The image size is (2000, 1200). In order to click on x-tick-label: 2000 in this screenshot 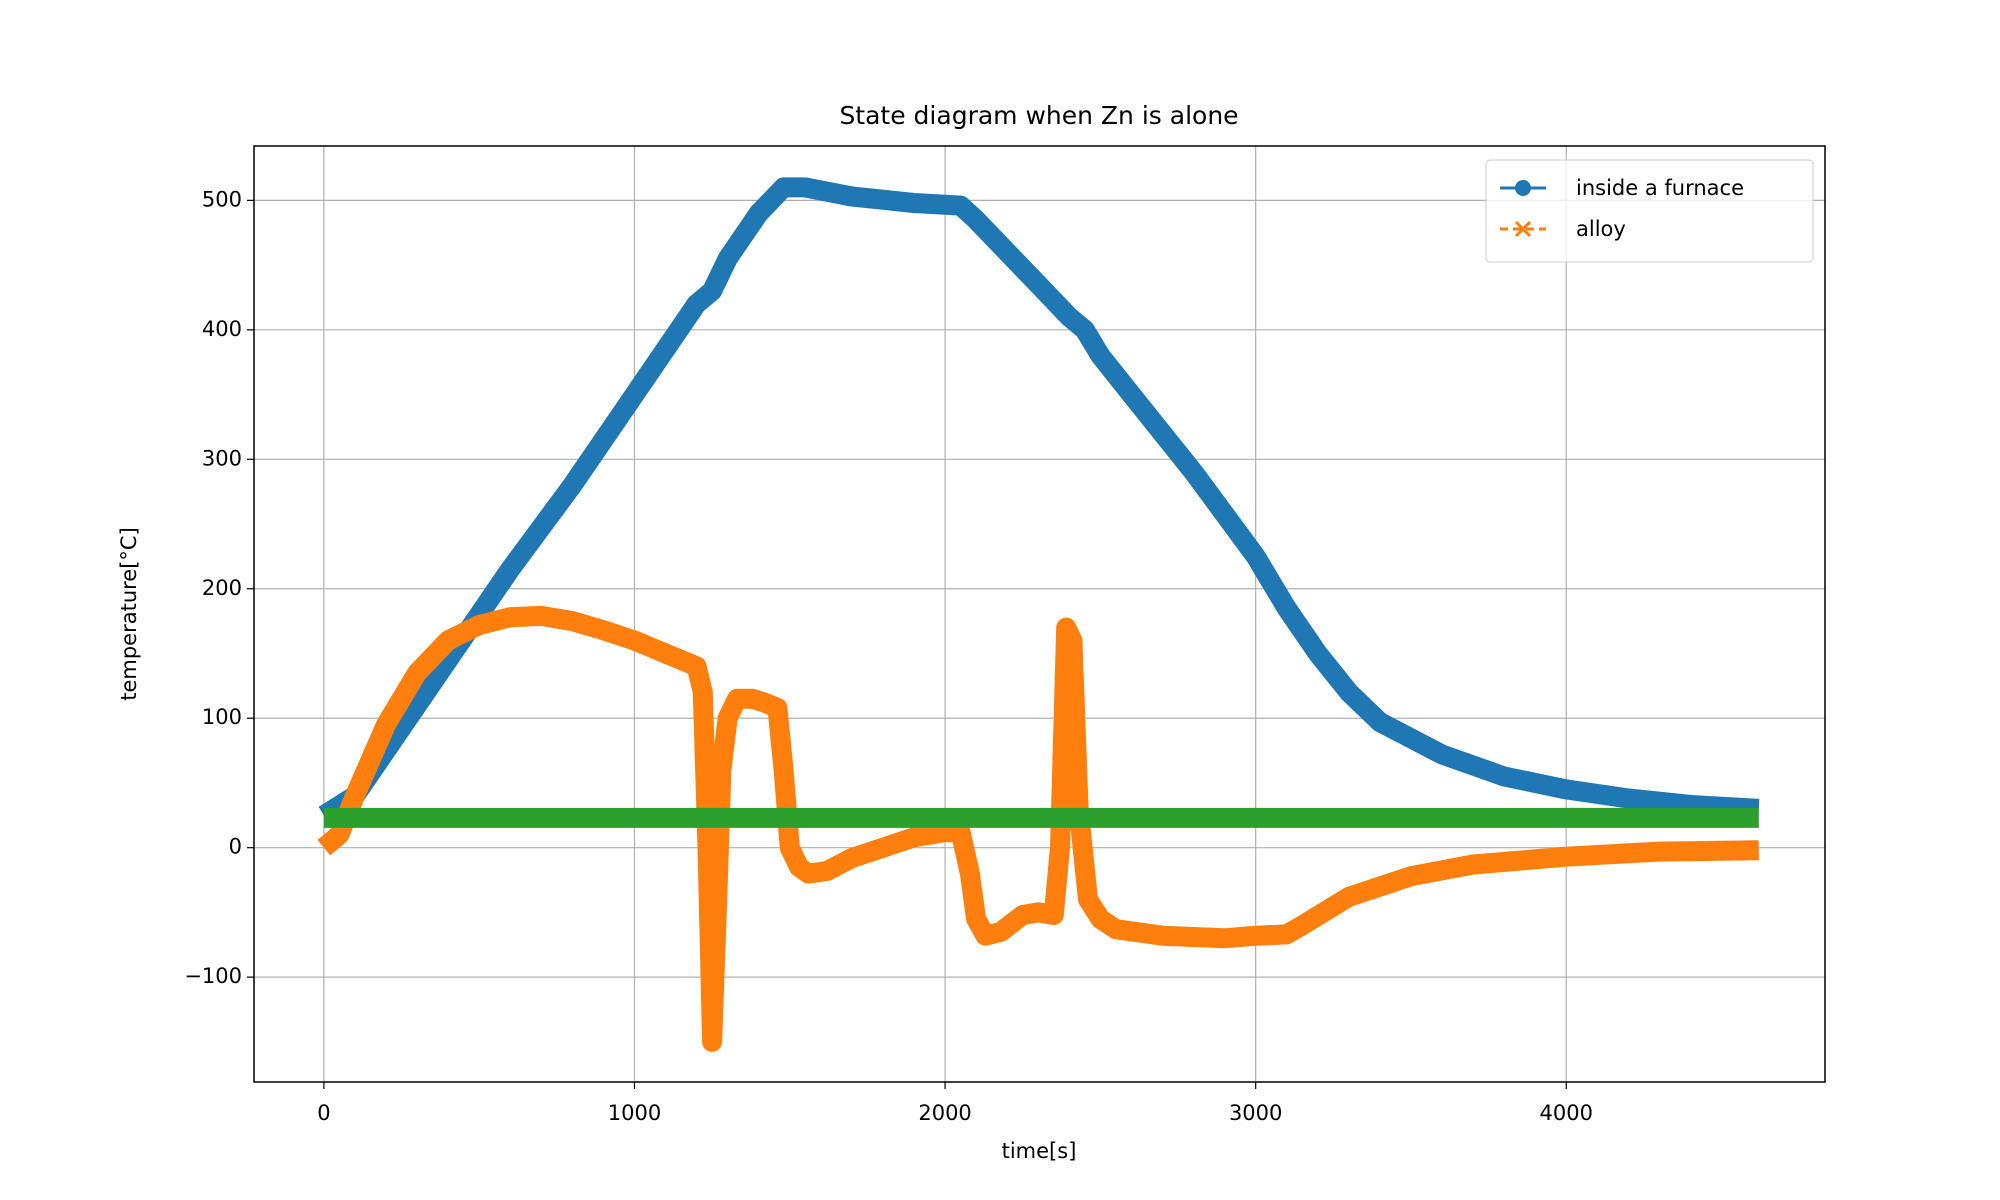, I will do `click(944, 1113)`.